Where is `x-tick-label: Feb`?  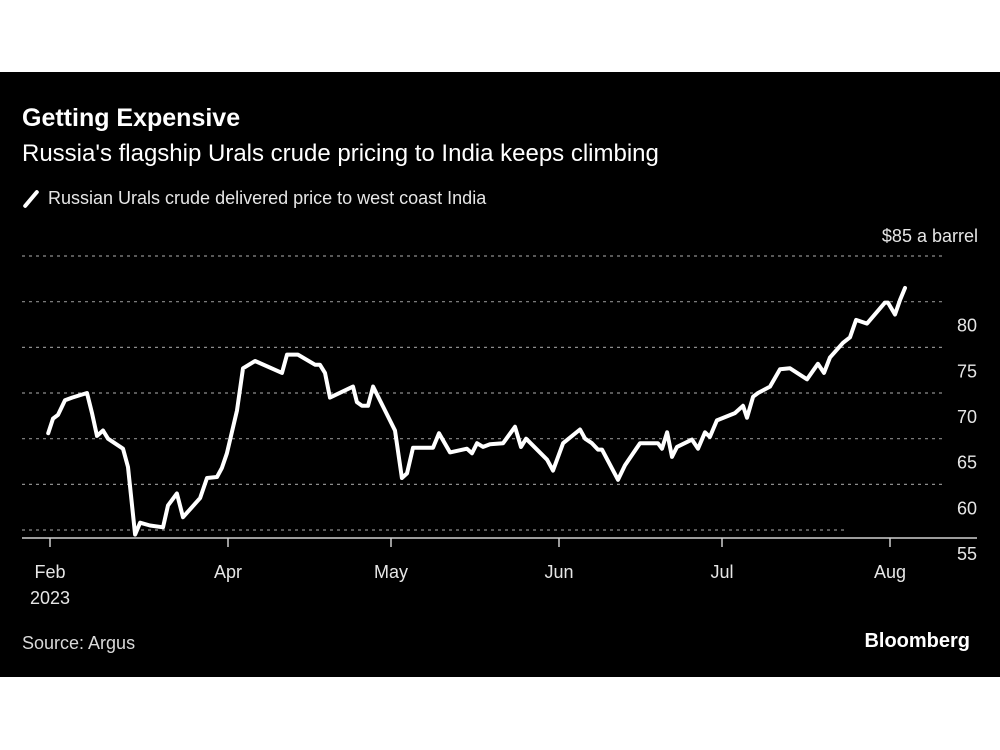
x-tick-label: Feb is located at coordinates (49, 572).